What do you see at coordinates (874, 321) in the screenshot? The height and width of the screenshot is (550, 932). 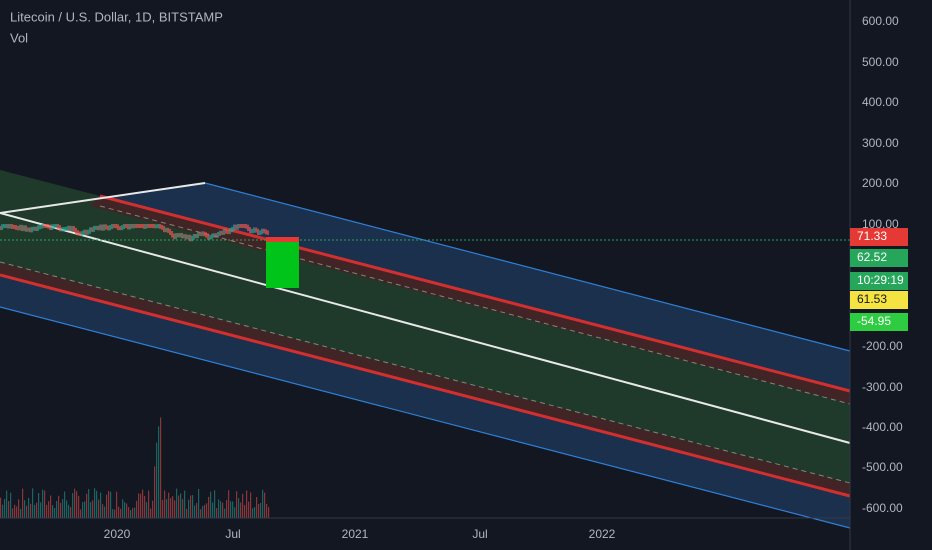 I see `price-tag-label: -54.95` at bounding box center [874, 321].